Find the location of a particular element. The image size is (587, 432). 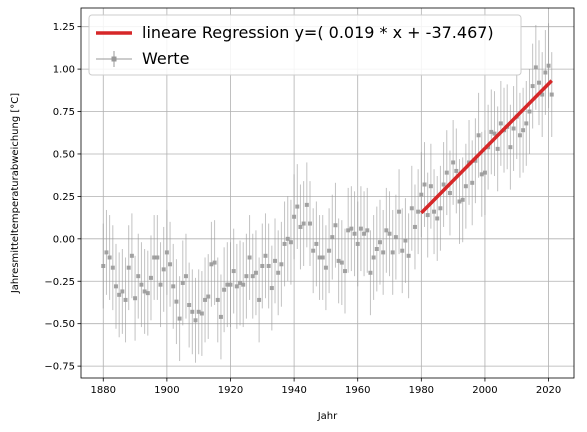

legend-data-label: Werte is located at coordinates (165, 58).